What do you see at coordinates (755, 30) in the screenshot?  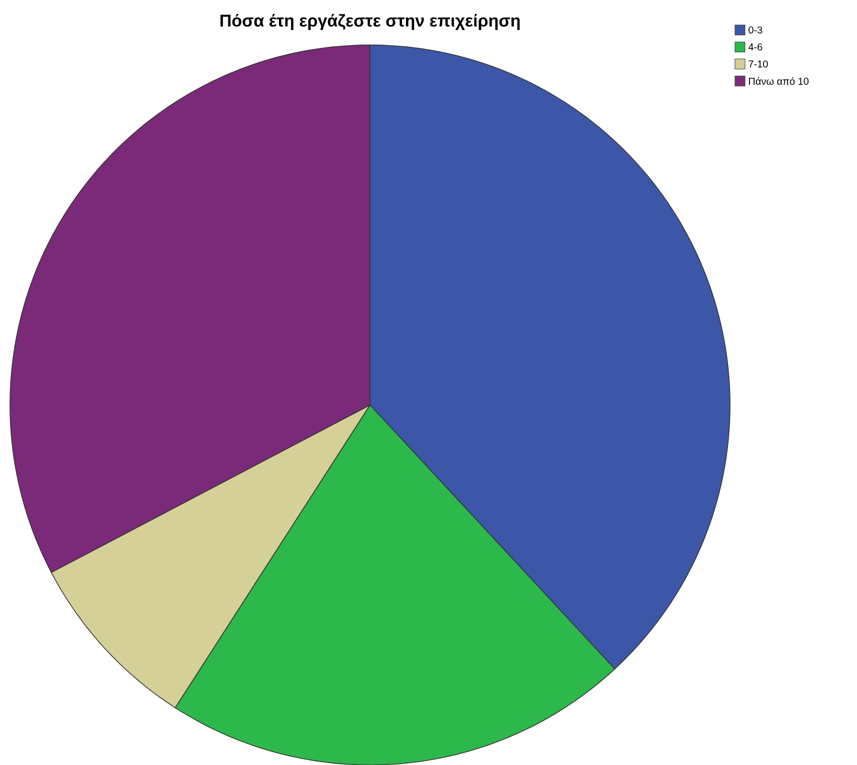 I see `legend-label: 0-3` at bounding box center [755, 30].